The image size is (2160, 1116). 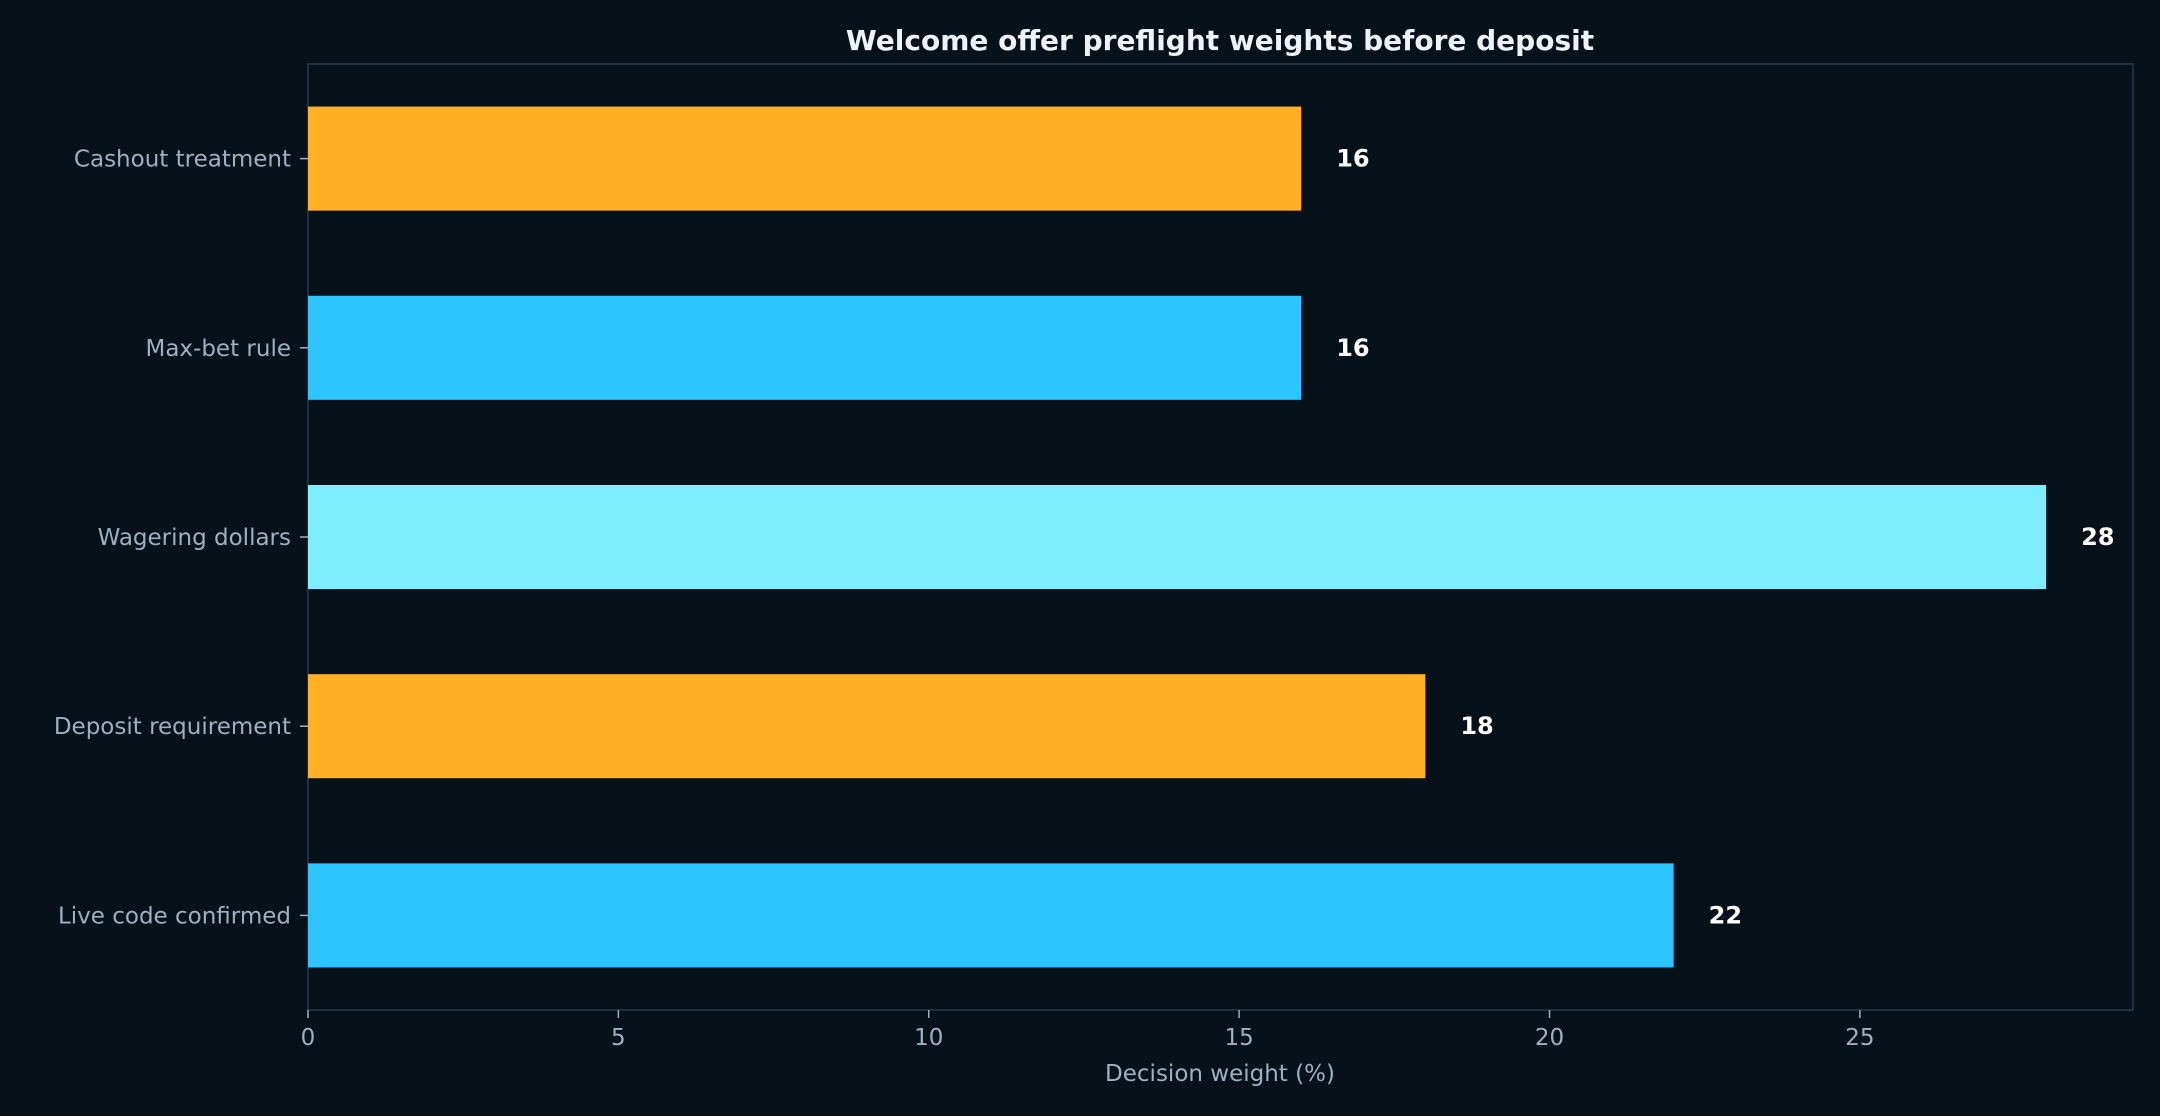 What do you see at coordinates (2097, 537) in the screenshot?
I see `bar-value-label: 28` at bounding box center [2097, 537].